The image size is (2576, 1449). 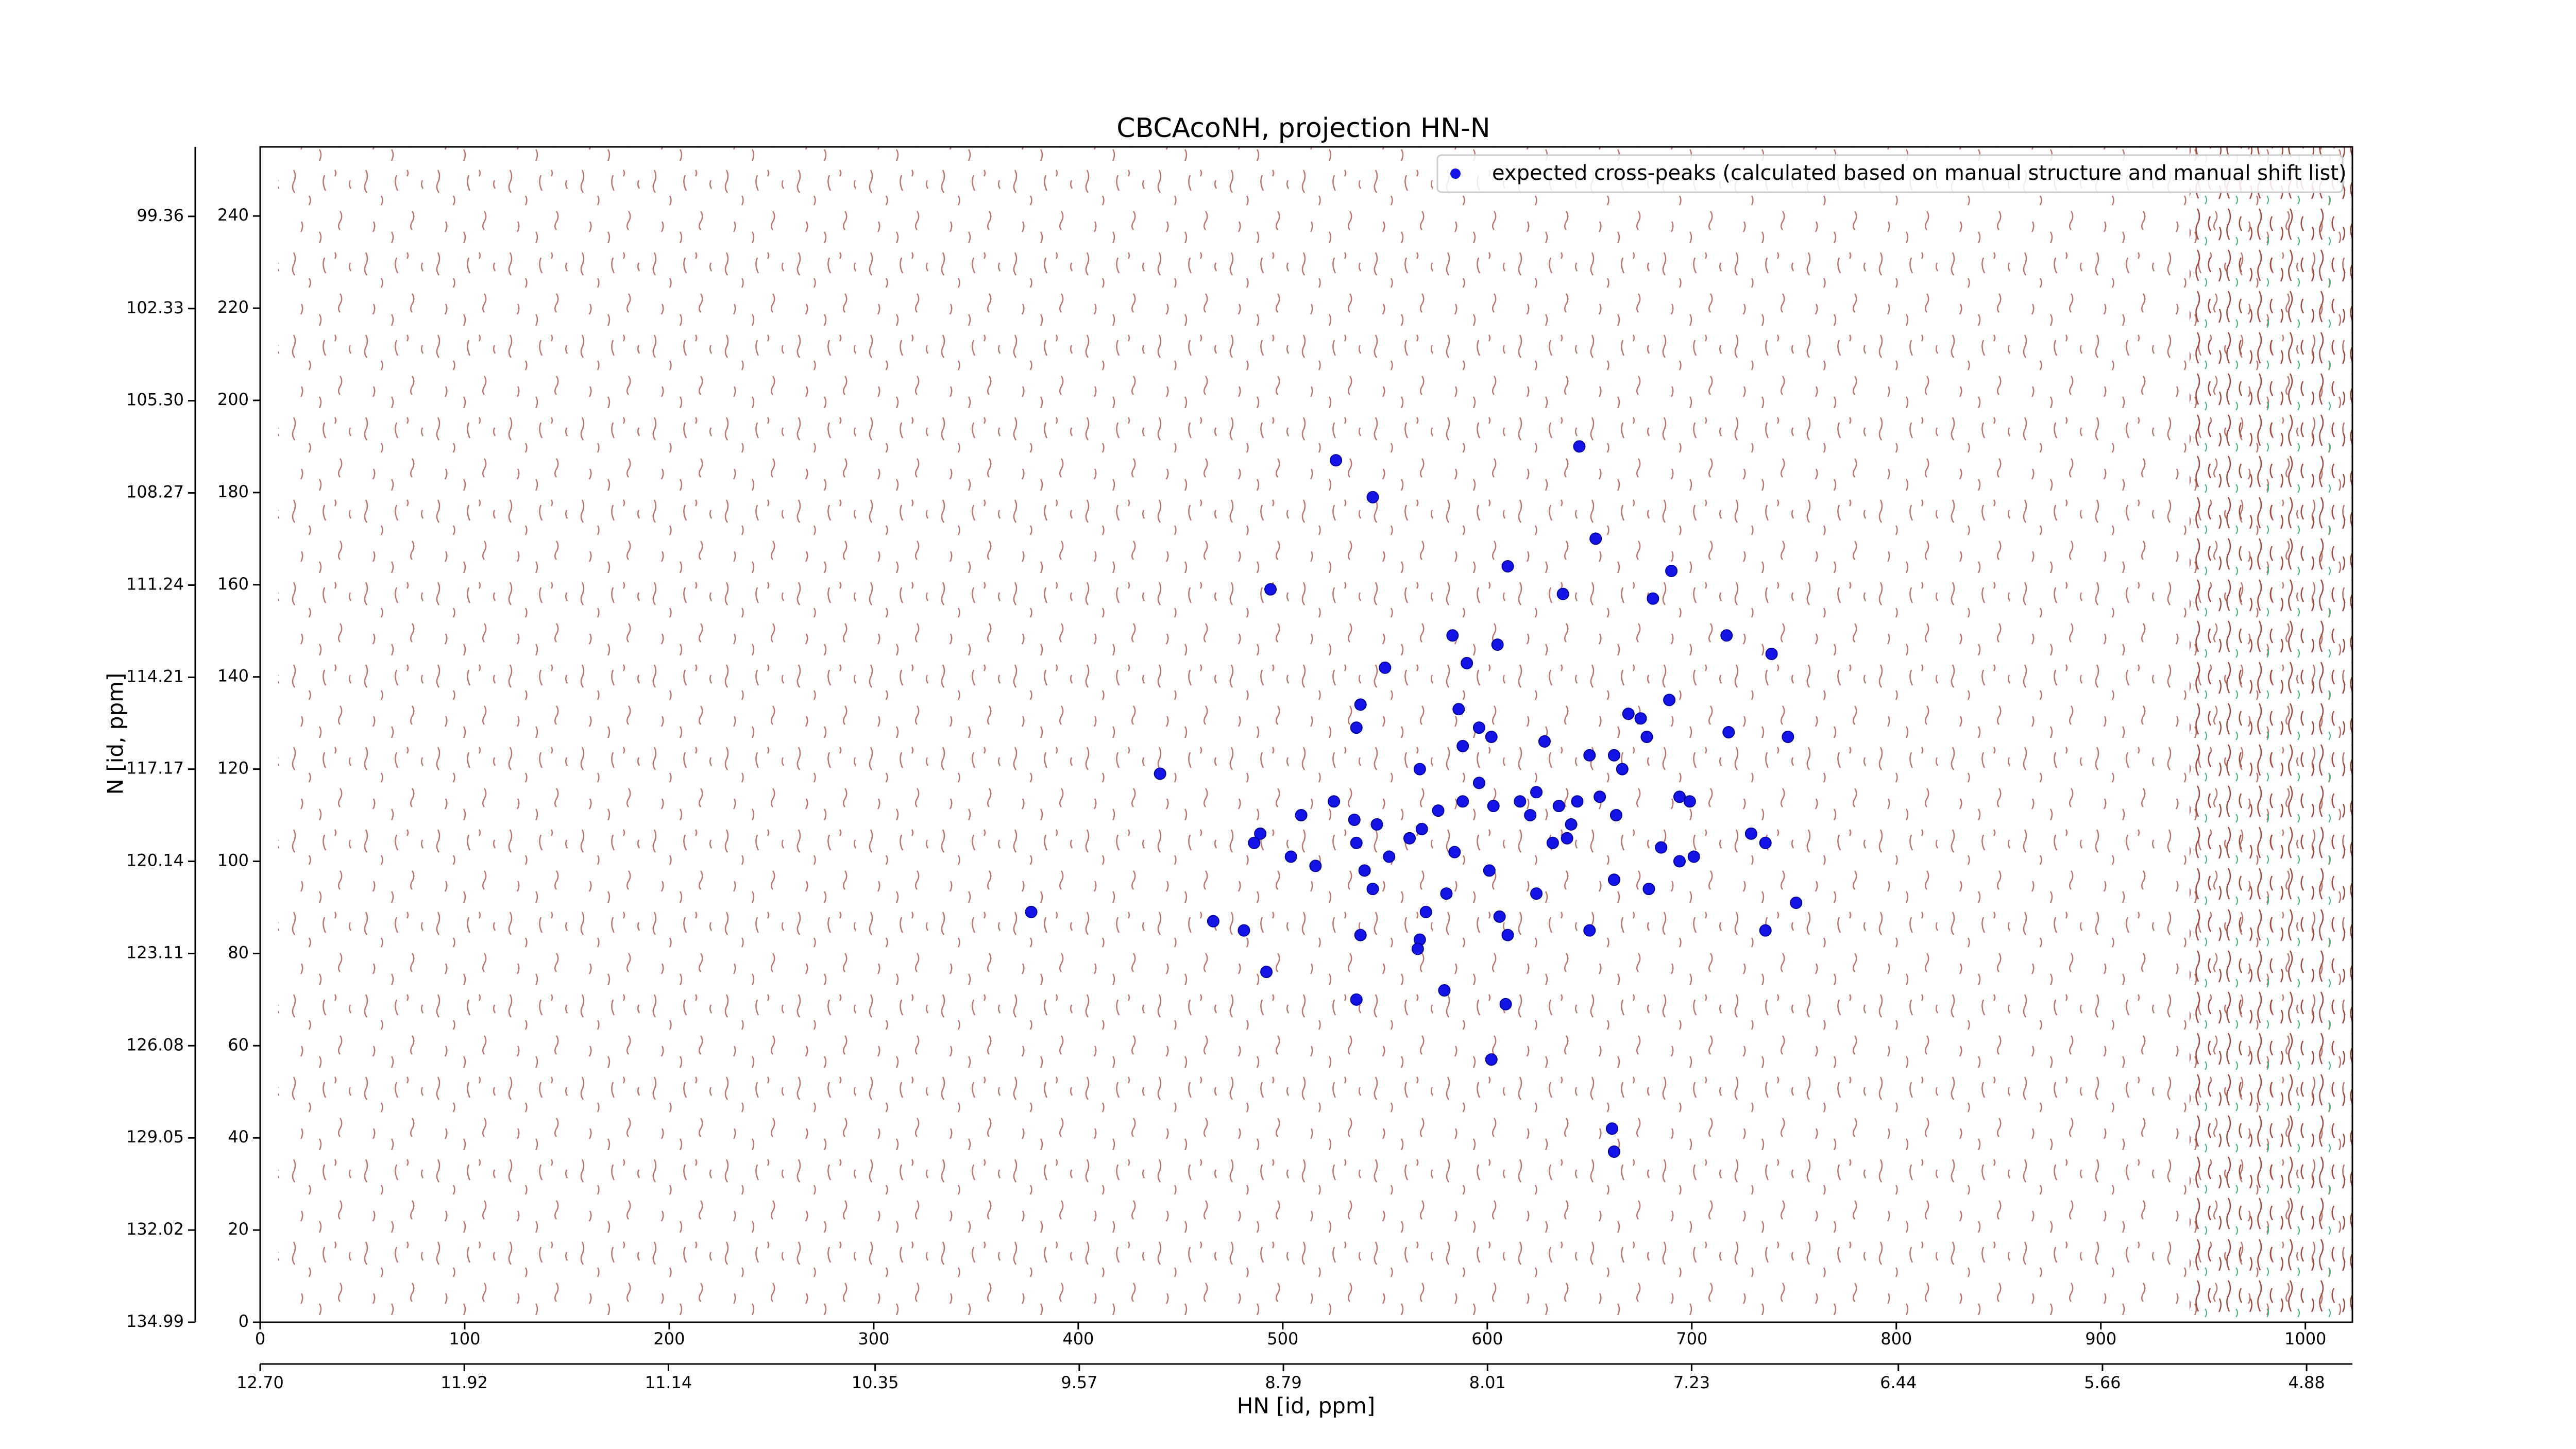 I want to click on x-tick-label: 500, so click(x=1282, y=1339).